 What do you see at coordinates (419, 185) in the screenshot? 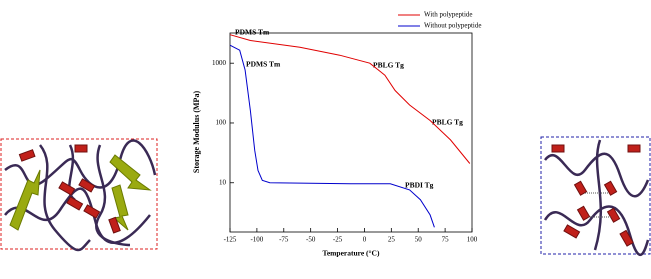
I see `annotation: PBDI Tg` at bounding box center [419, 185].